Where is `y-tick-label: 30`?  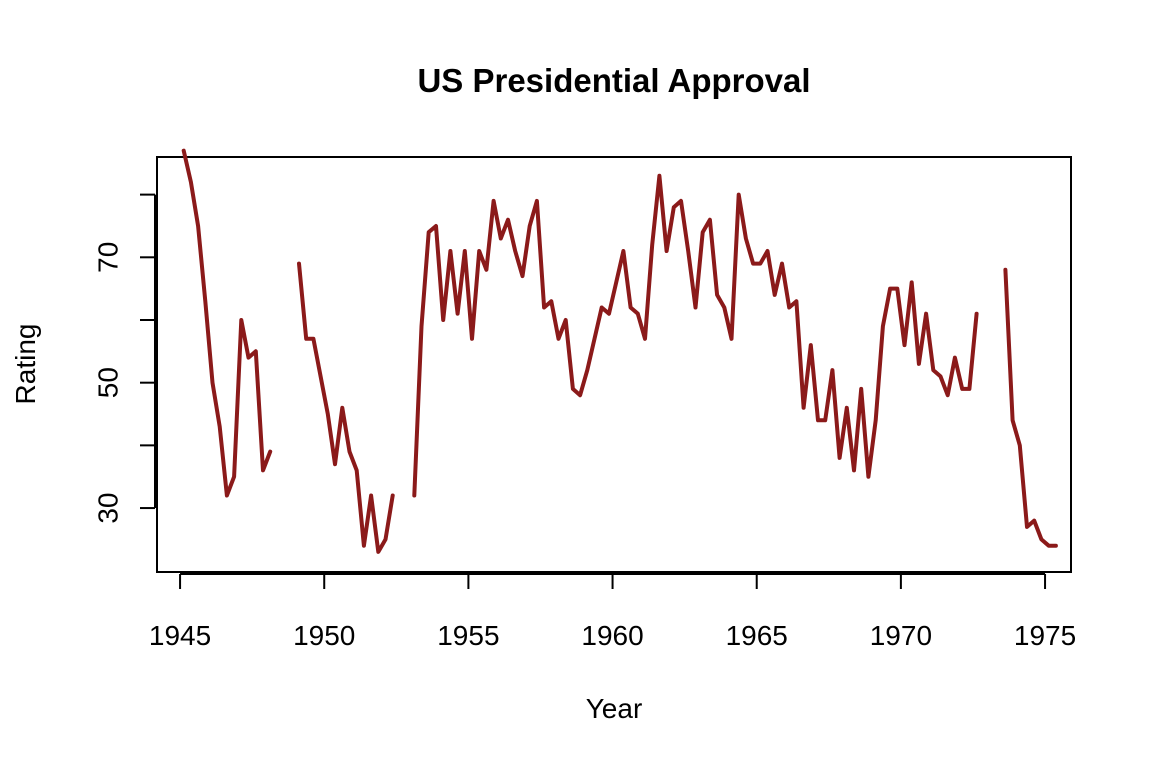
y-tick-label: 30 is located at coordinates (107, 507).